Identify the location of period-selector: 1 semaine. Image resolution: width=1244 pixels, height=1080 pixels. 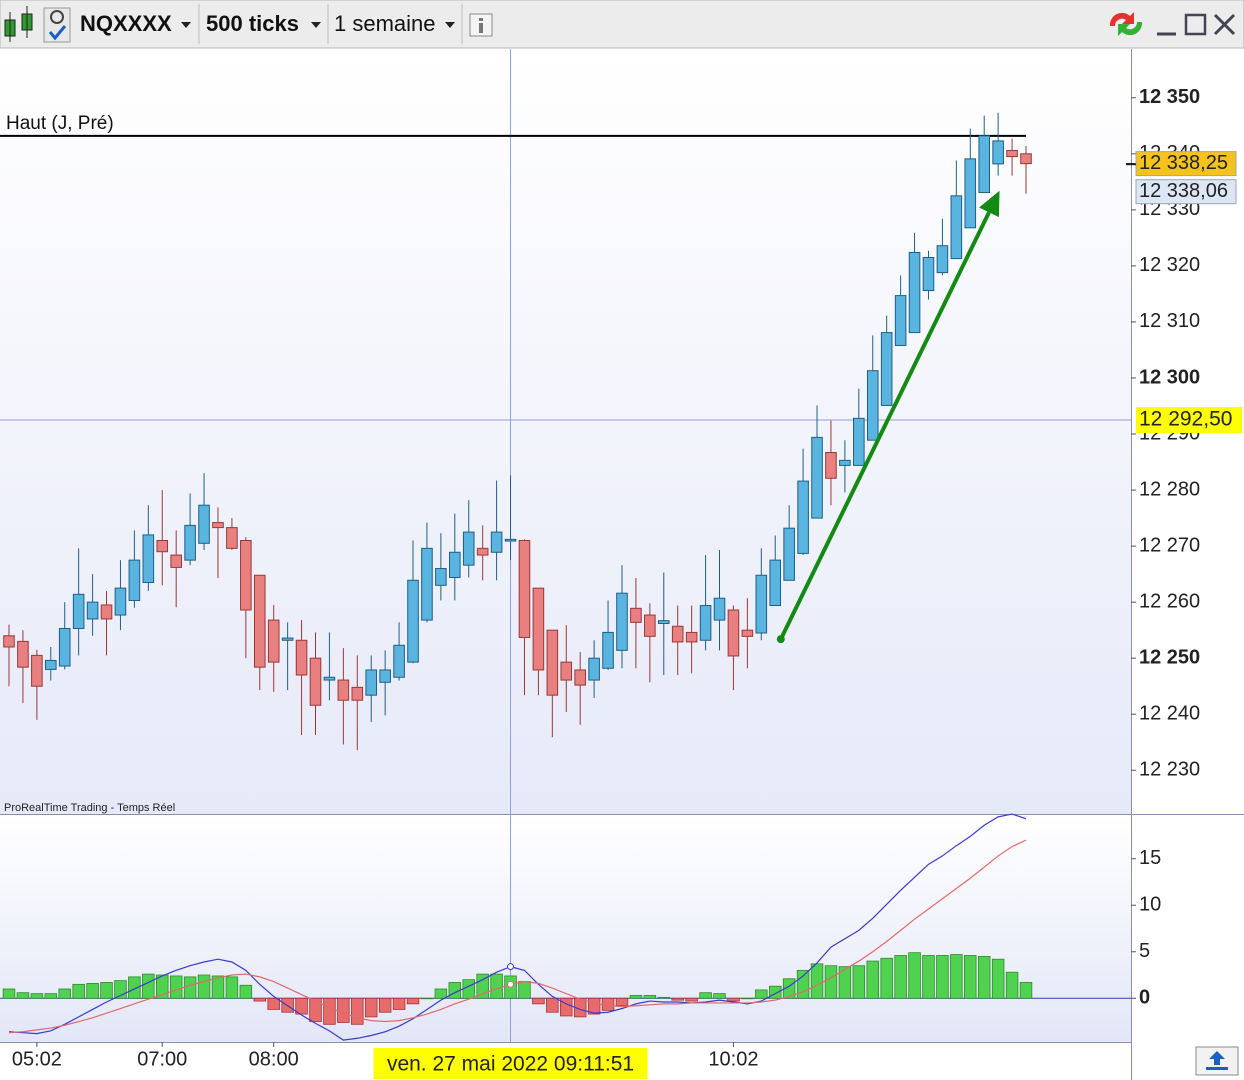
(385, 23).